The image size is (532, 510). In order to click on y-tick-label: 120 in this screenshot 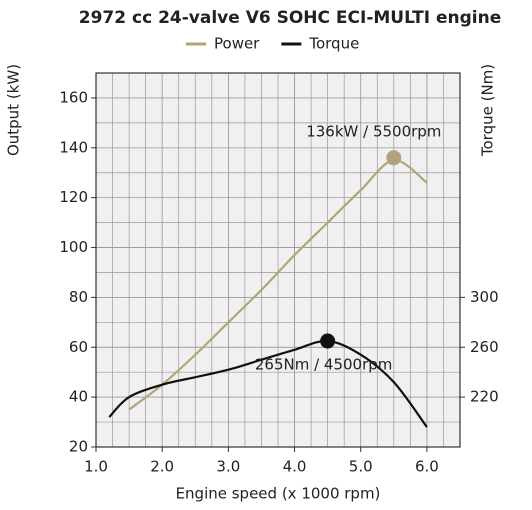, I will do `click(73, 197)`.